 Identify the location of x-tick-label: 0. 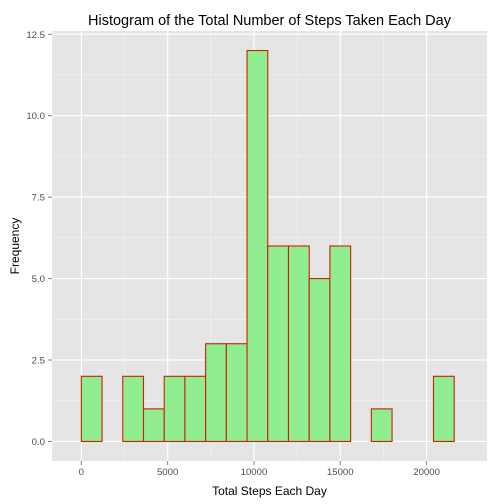
(81, 472).